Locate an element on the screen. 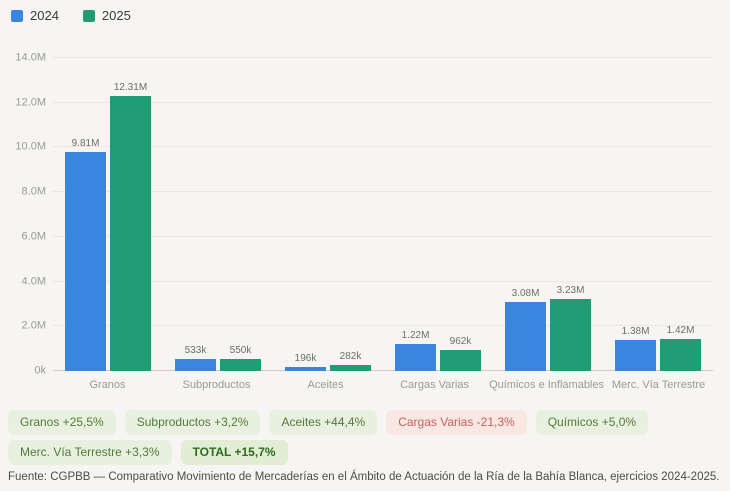 Image resolution: width=730 pixels, height=491 pixels. bar-group-4: 1.22M 962k is located at coordinates (438, 214).